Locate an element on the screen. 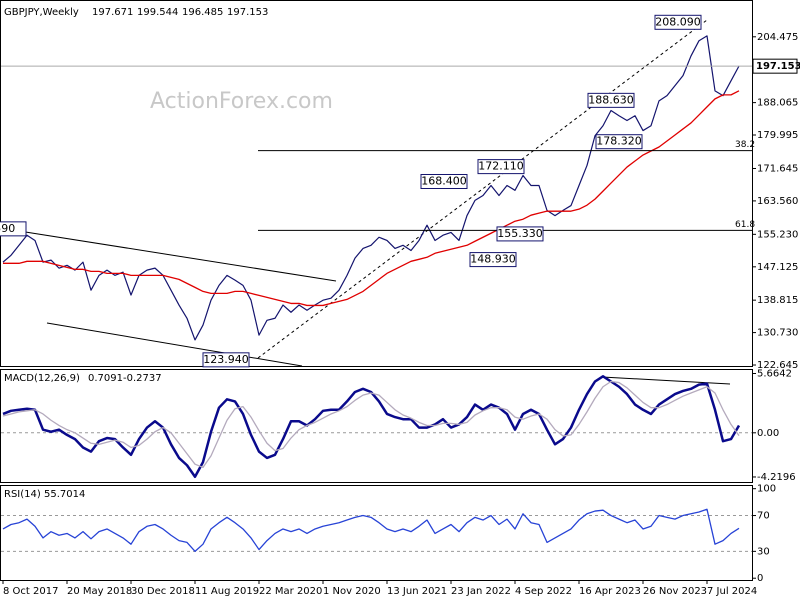 This screenshot has height=600, width=800. price-annotation: 208.090 is located at coordinates (678, 21).